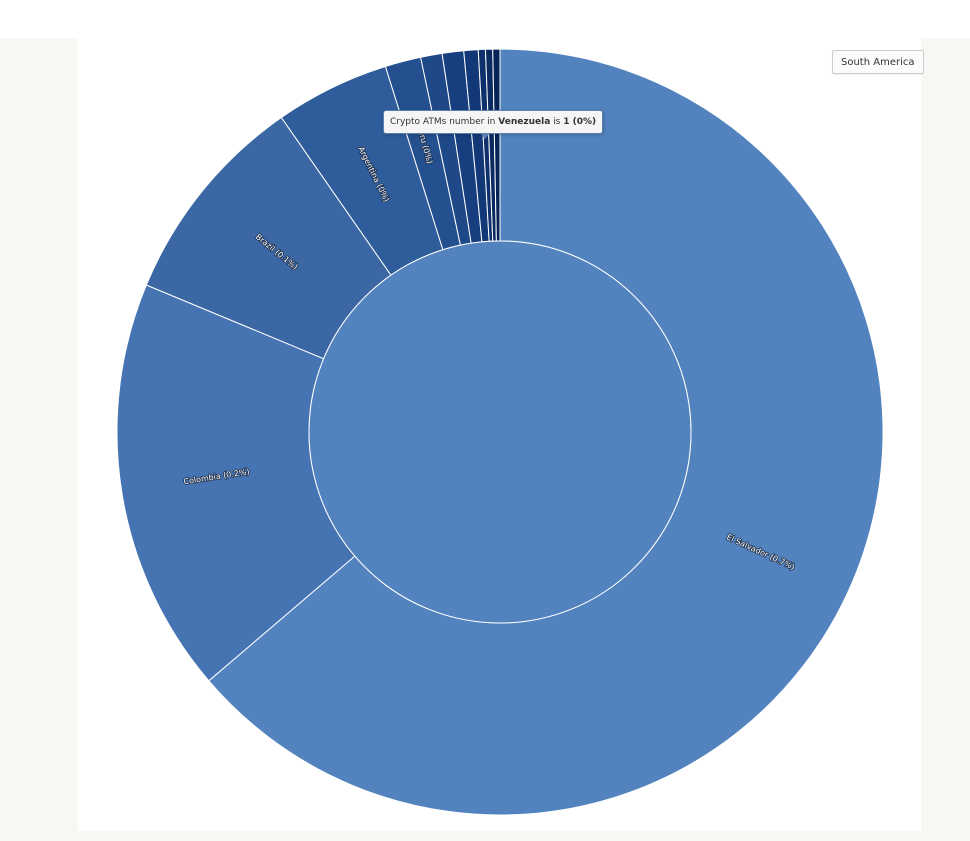 The height and width of the screenshot is (841, 970). I want to click on tooltip-arrow, so click(485, 136).